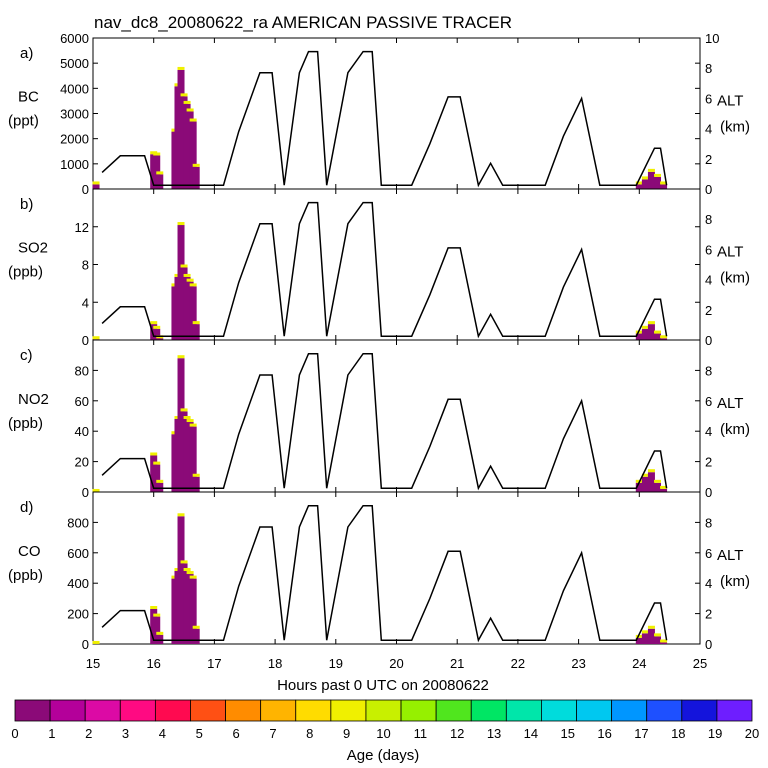  What do you see at coordinates (568, 733) in the screenshot?
I see `colorbar-tick-label: 15` at bounding box center [568, 733].